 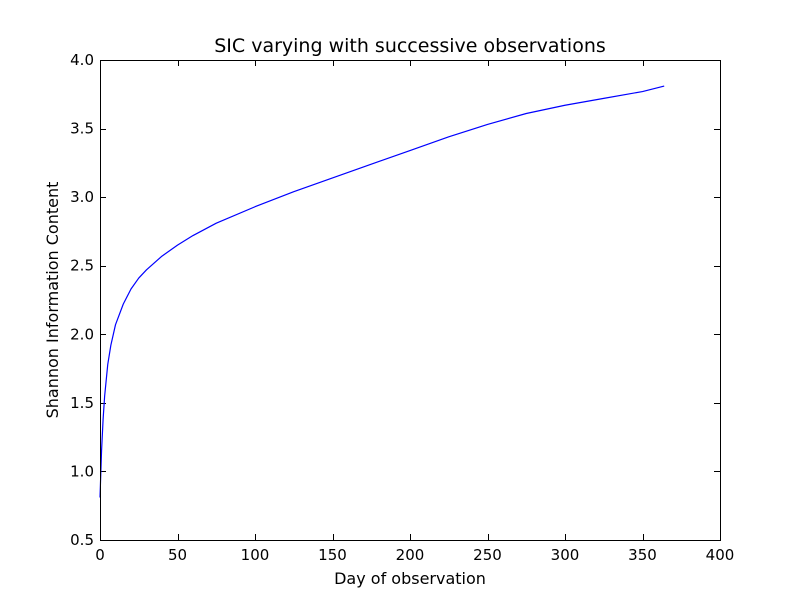 I want to click on x-tick-label: 0, so click(x=100, y=555).